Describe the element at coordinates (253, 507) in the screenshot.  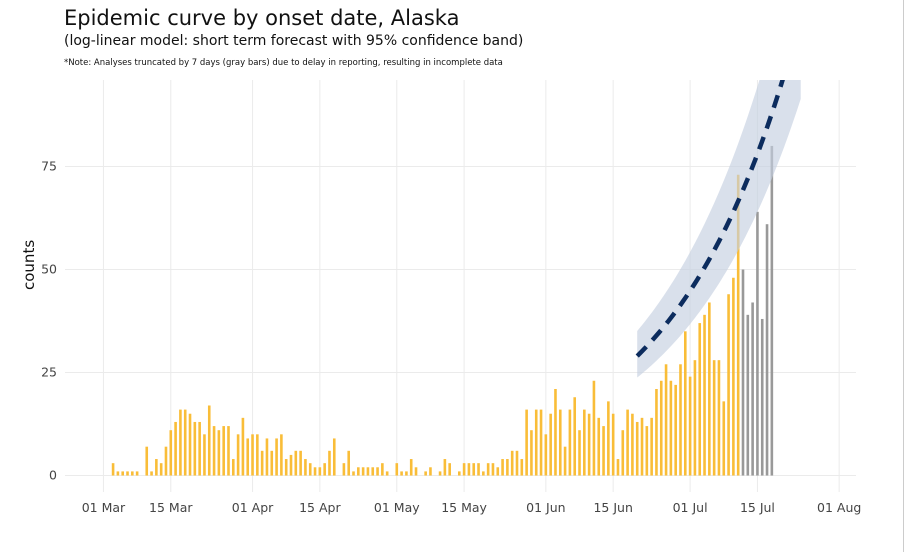
I see `x-tick-label: 01 Apr` at that location.